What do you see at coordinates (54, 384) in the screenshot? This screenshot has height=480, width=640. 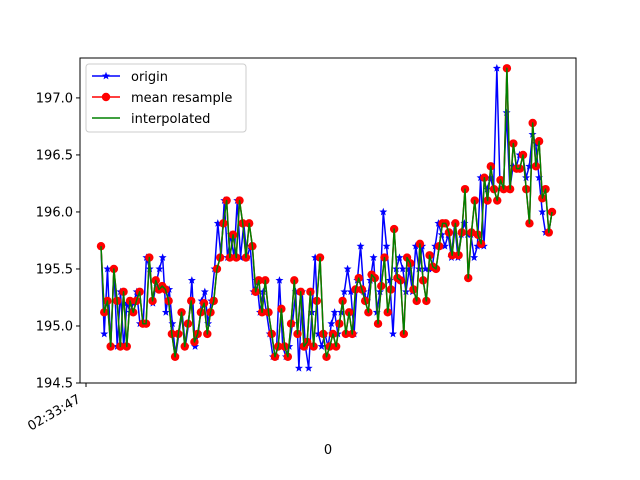 I see `y-tick-label: 194.5` at bounding box center [54, 384].